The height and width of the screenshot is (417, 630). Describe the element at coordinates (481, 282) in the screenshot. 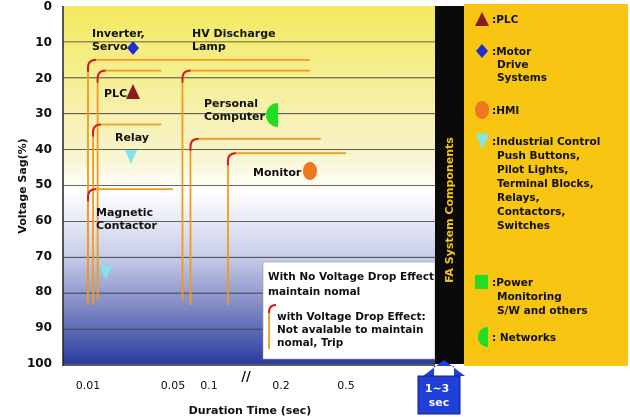

I see `legend-power-monitoring-icon` at that location.